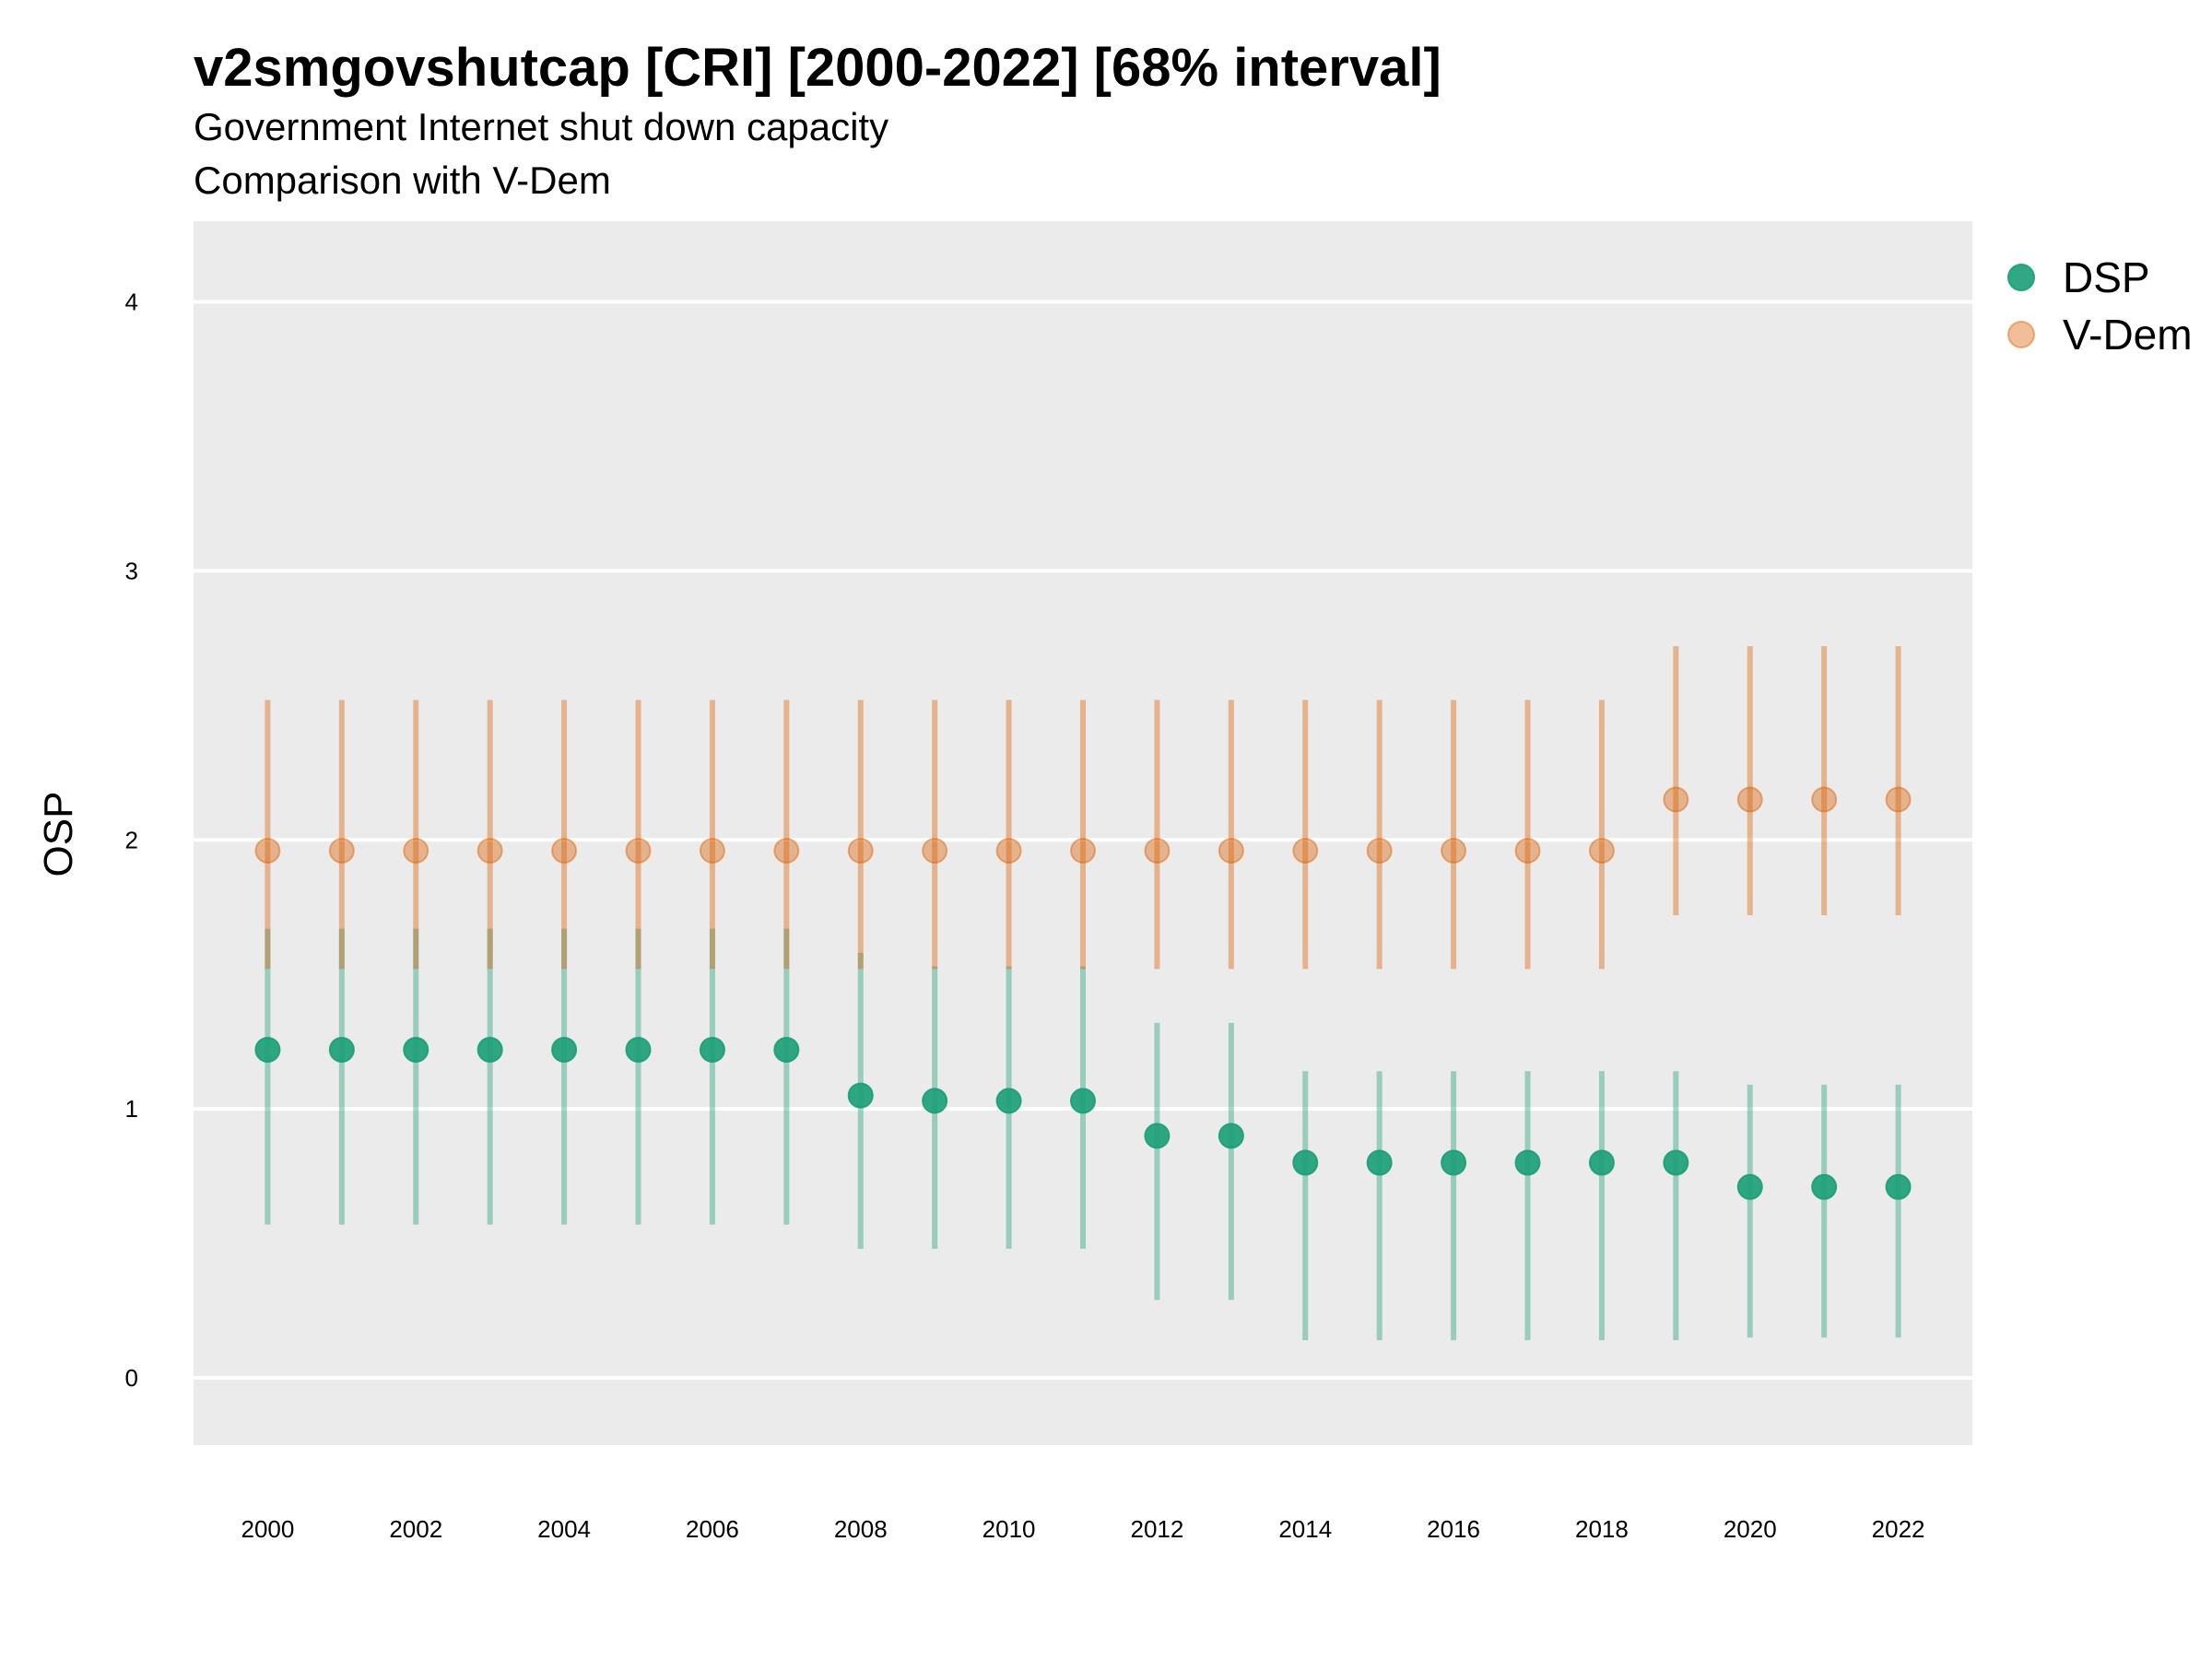  Describe the element at coordinates (712, 1529) in the screenshot. I see `x-tick-label: 2006` at that location.